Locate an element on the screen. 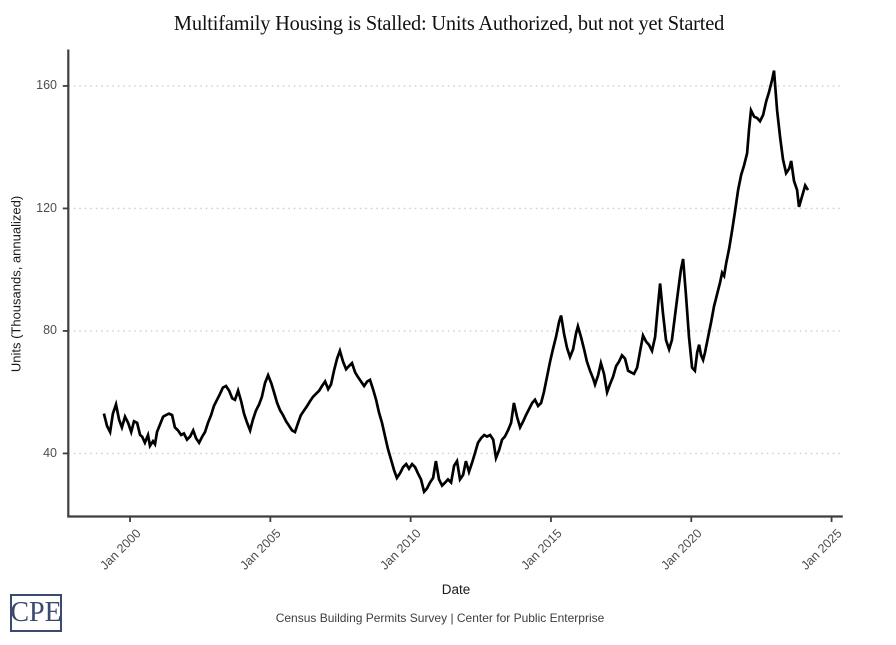  y-tick-label: 120 is located at coordinates (46, 207).